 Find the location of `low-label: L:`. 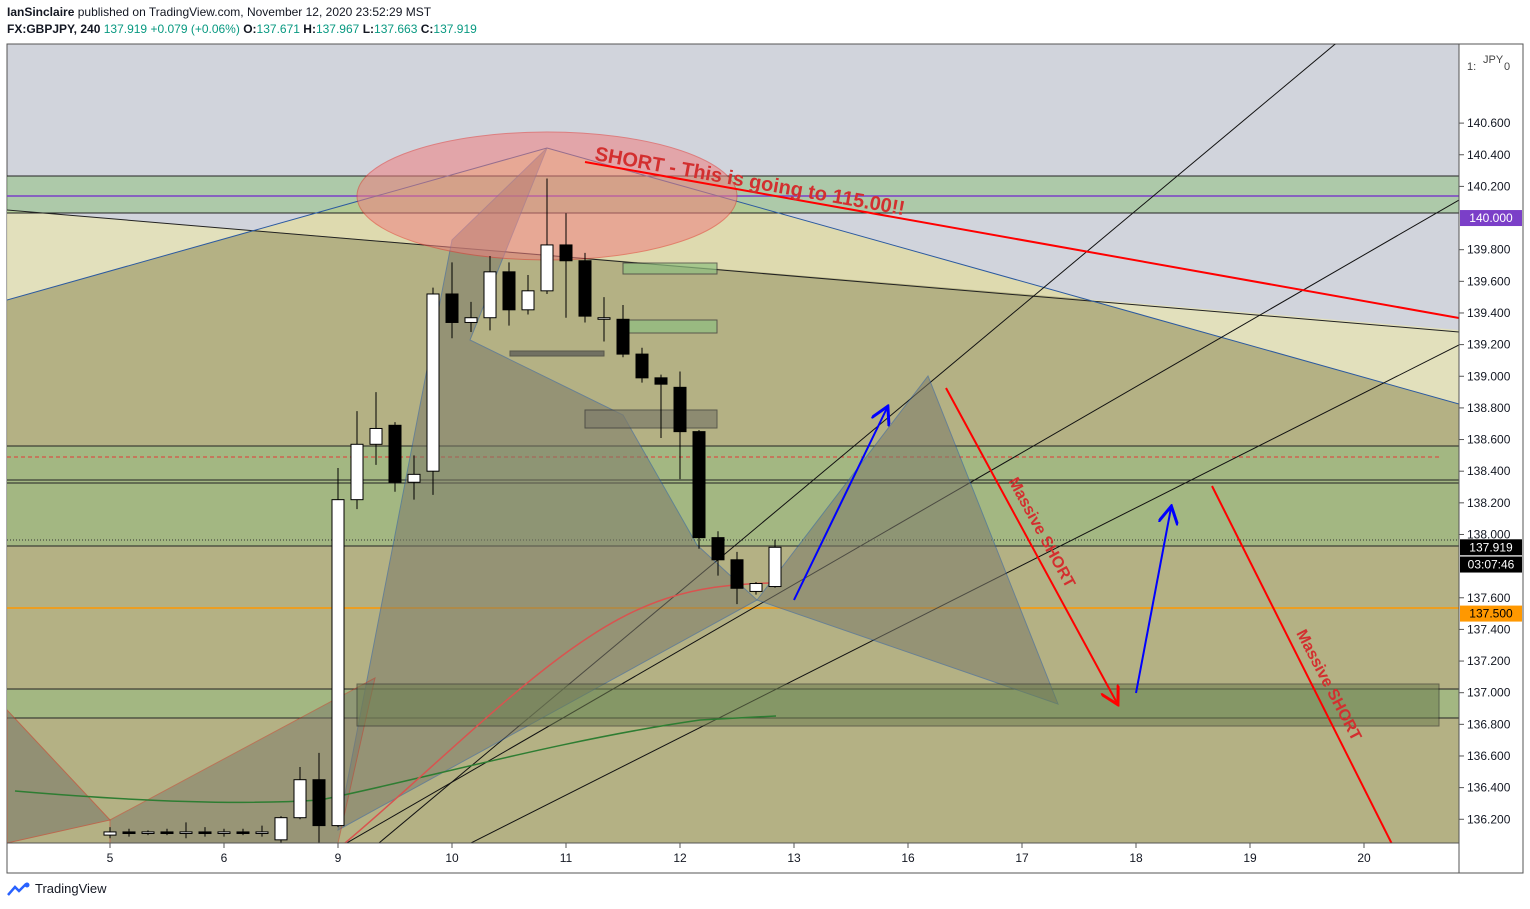

low-label: L: is located at coordinates (368, 29).